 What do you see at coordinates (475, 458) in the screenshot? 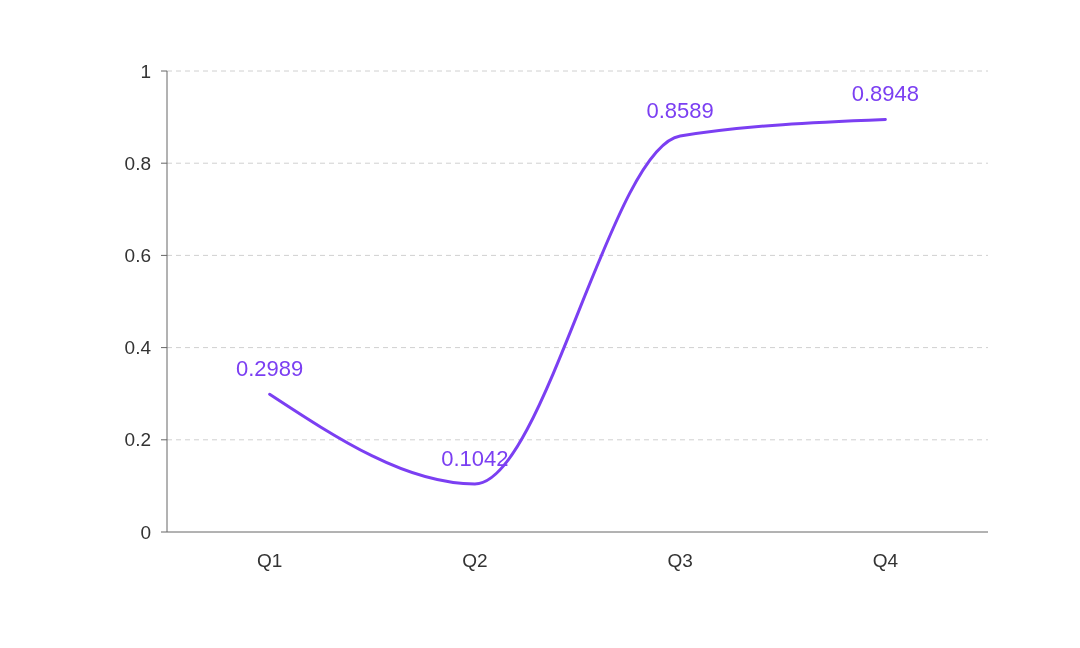
I see `data-label: 0.1042` at bounding box center [475, 458].